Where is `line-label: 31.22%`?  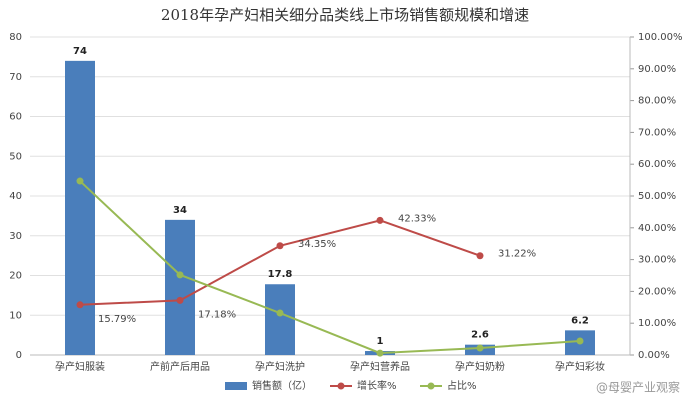 line-label: 31.22% is located at coordinates (517, 254).